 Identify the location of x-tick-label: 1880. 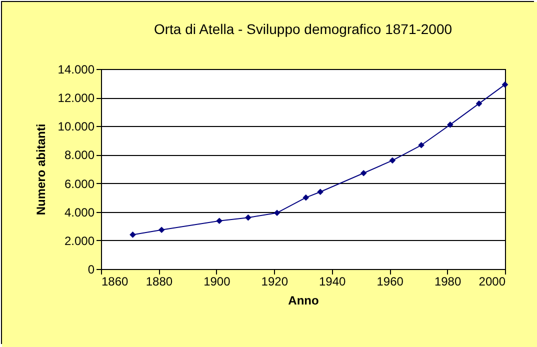
(159, 281).